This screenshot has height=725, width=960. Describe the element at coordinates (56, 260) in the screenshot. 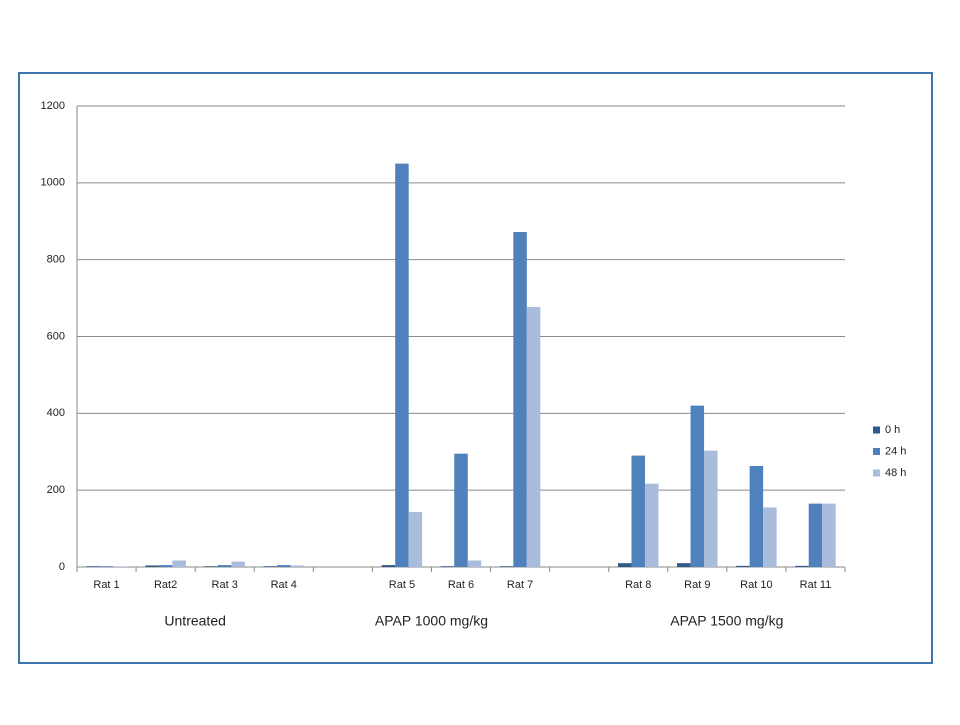

I see `y-tick-label: 800` at that location.